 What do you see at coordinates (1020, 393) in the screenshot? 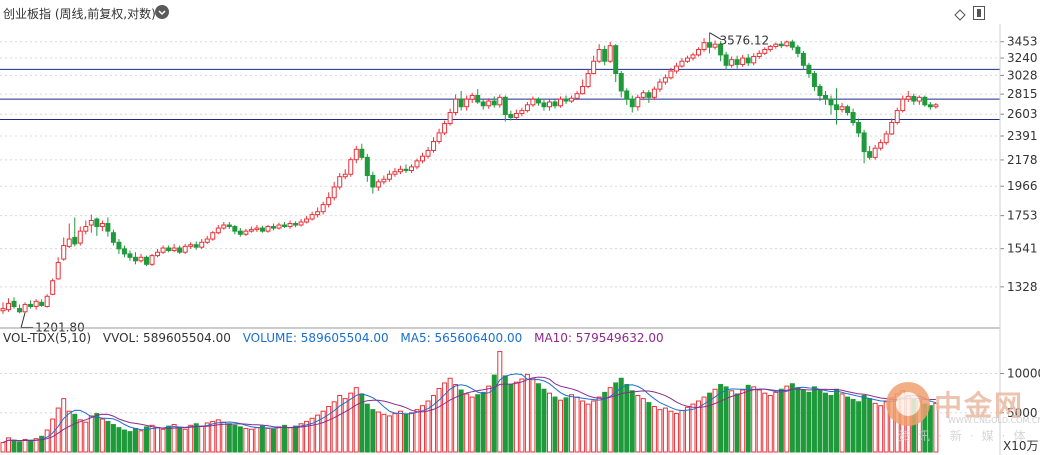
I see `volume-axis: 10000 5000` at bounding box center [1020, 393].